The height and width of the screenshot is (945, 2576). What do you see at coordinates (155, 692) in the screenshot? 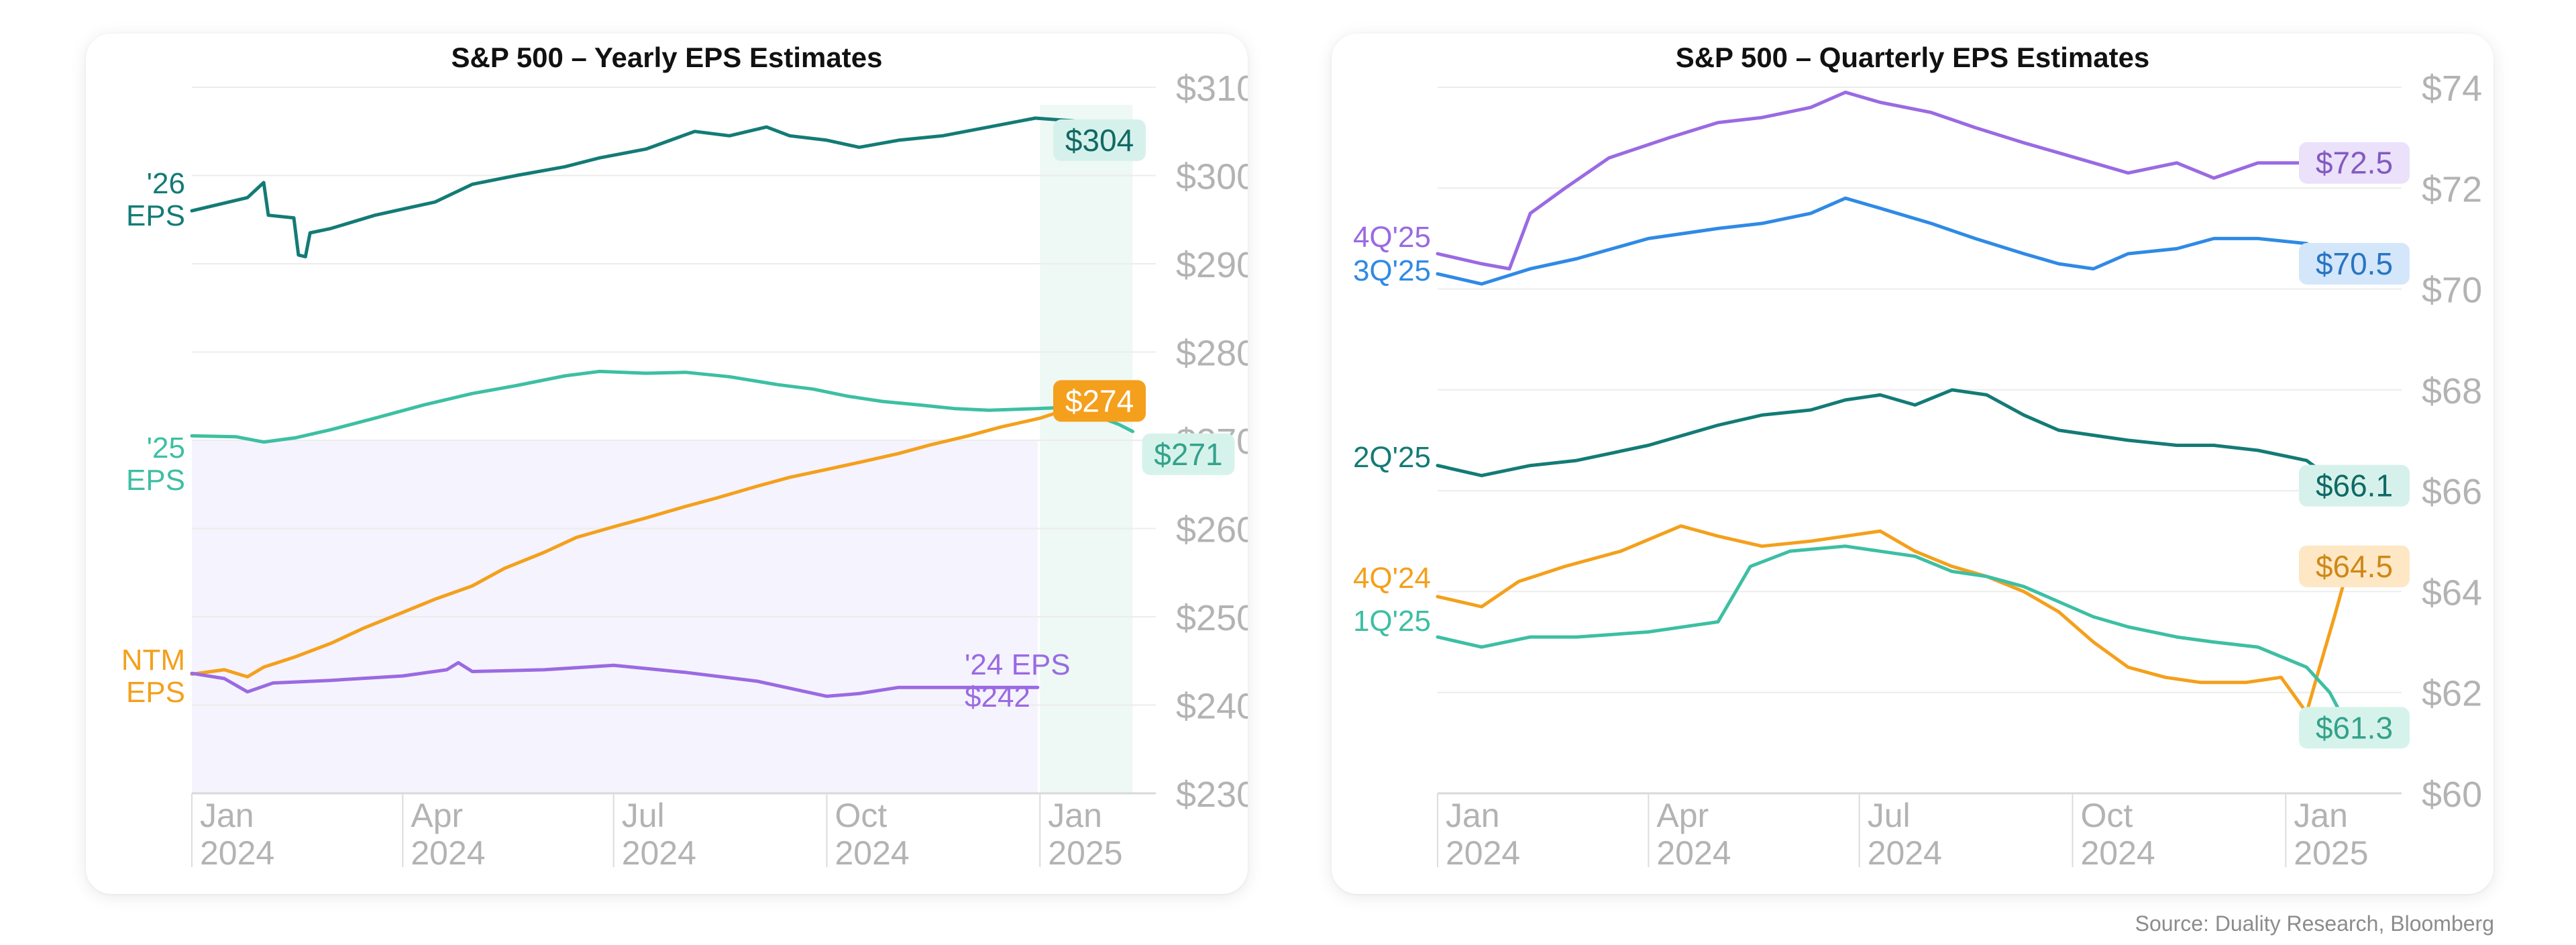
I see `series-label-ntm-eps: EPS` at bounding box center [155, 692].